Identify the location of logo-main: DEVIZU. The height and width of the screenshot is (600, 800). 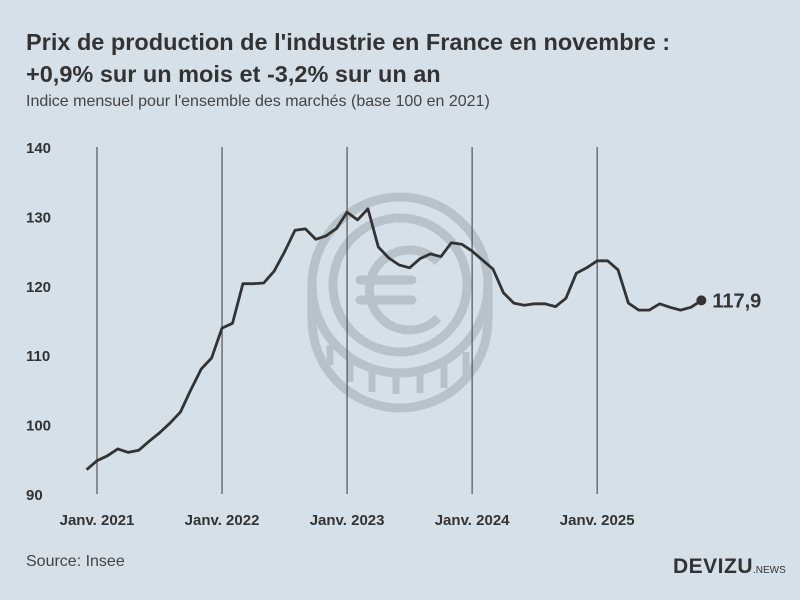
(713, 566).